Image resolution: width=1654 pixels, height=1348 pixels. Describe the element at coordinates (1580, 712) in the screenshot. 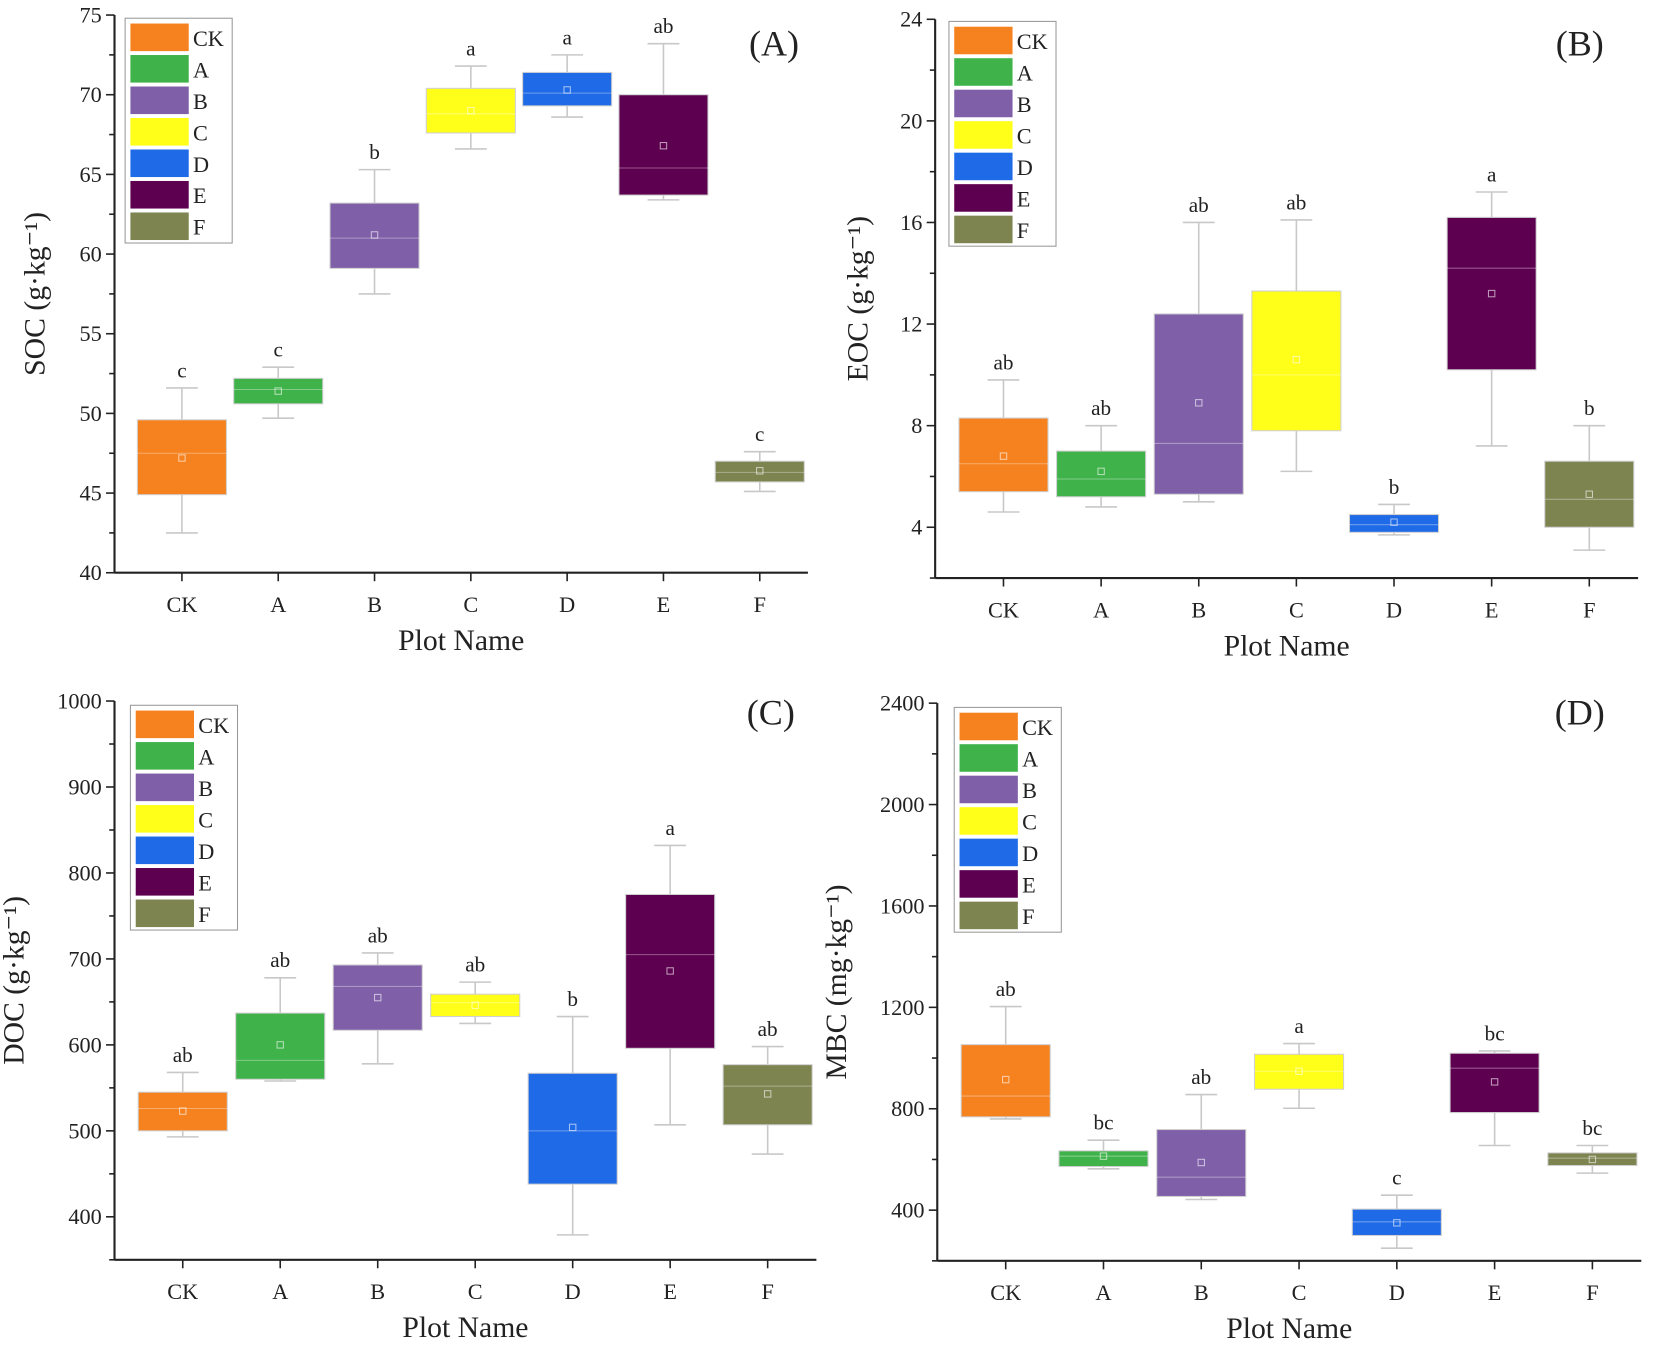

I see `panel-label: (D)` at that location.